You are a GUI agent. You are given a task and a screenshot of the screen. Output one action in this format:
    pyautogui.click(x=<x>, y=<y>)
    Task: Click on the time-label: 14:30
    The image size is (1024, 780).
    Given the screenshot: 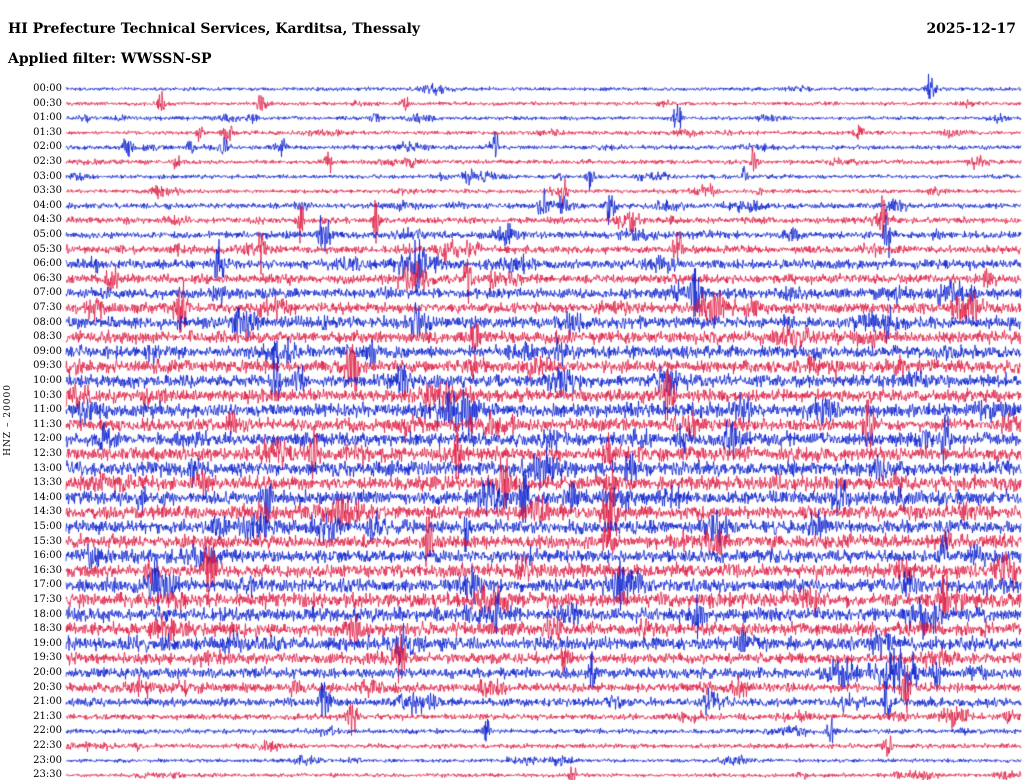 What is the action you would take?
    pyautogui.click(x=47, y=512)
    